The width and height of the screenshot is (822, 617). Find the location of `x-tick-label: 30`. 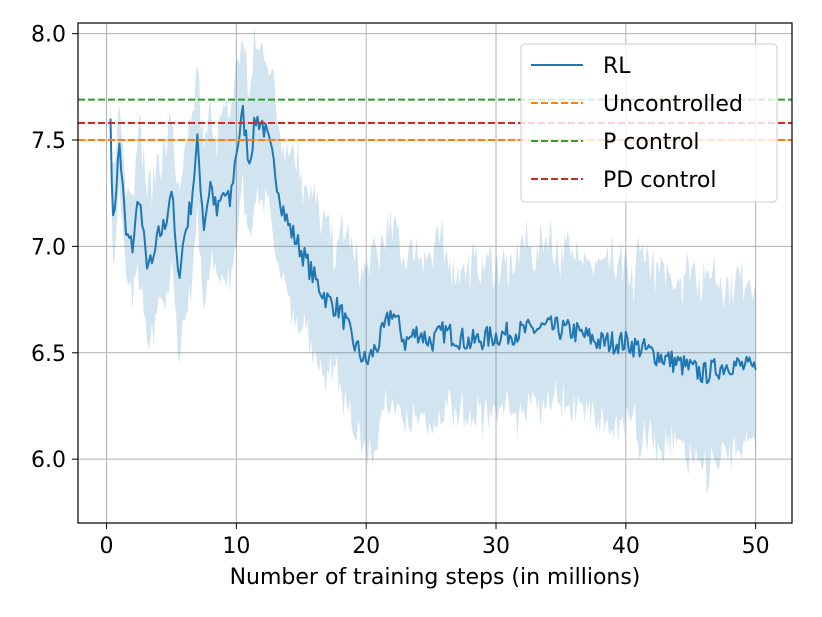

x-tick-label: 30 is located at coordinates (496, 546).